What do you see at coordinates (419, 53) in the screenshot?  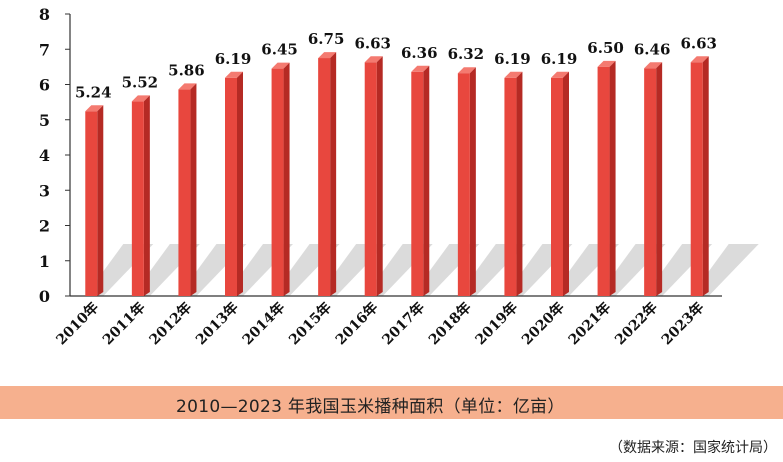 I see `value-label: 6.36` at bounding box center [419, 53].